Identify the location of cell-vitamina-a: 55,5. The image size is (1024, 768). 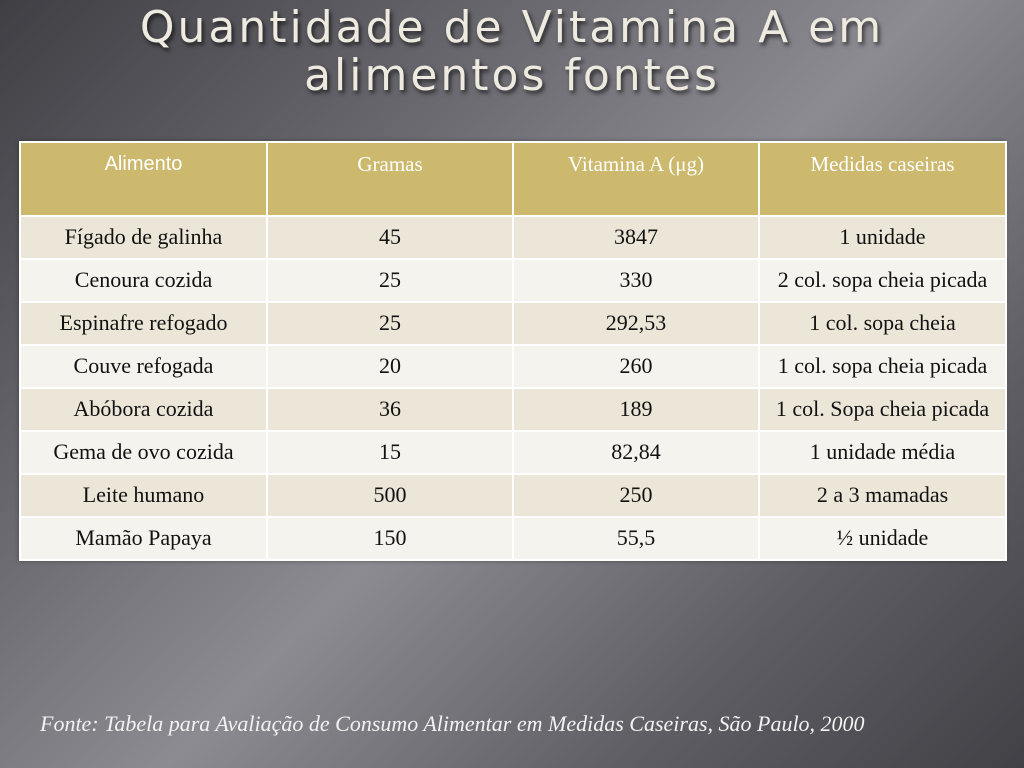
(636, 538).